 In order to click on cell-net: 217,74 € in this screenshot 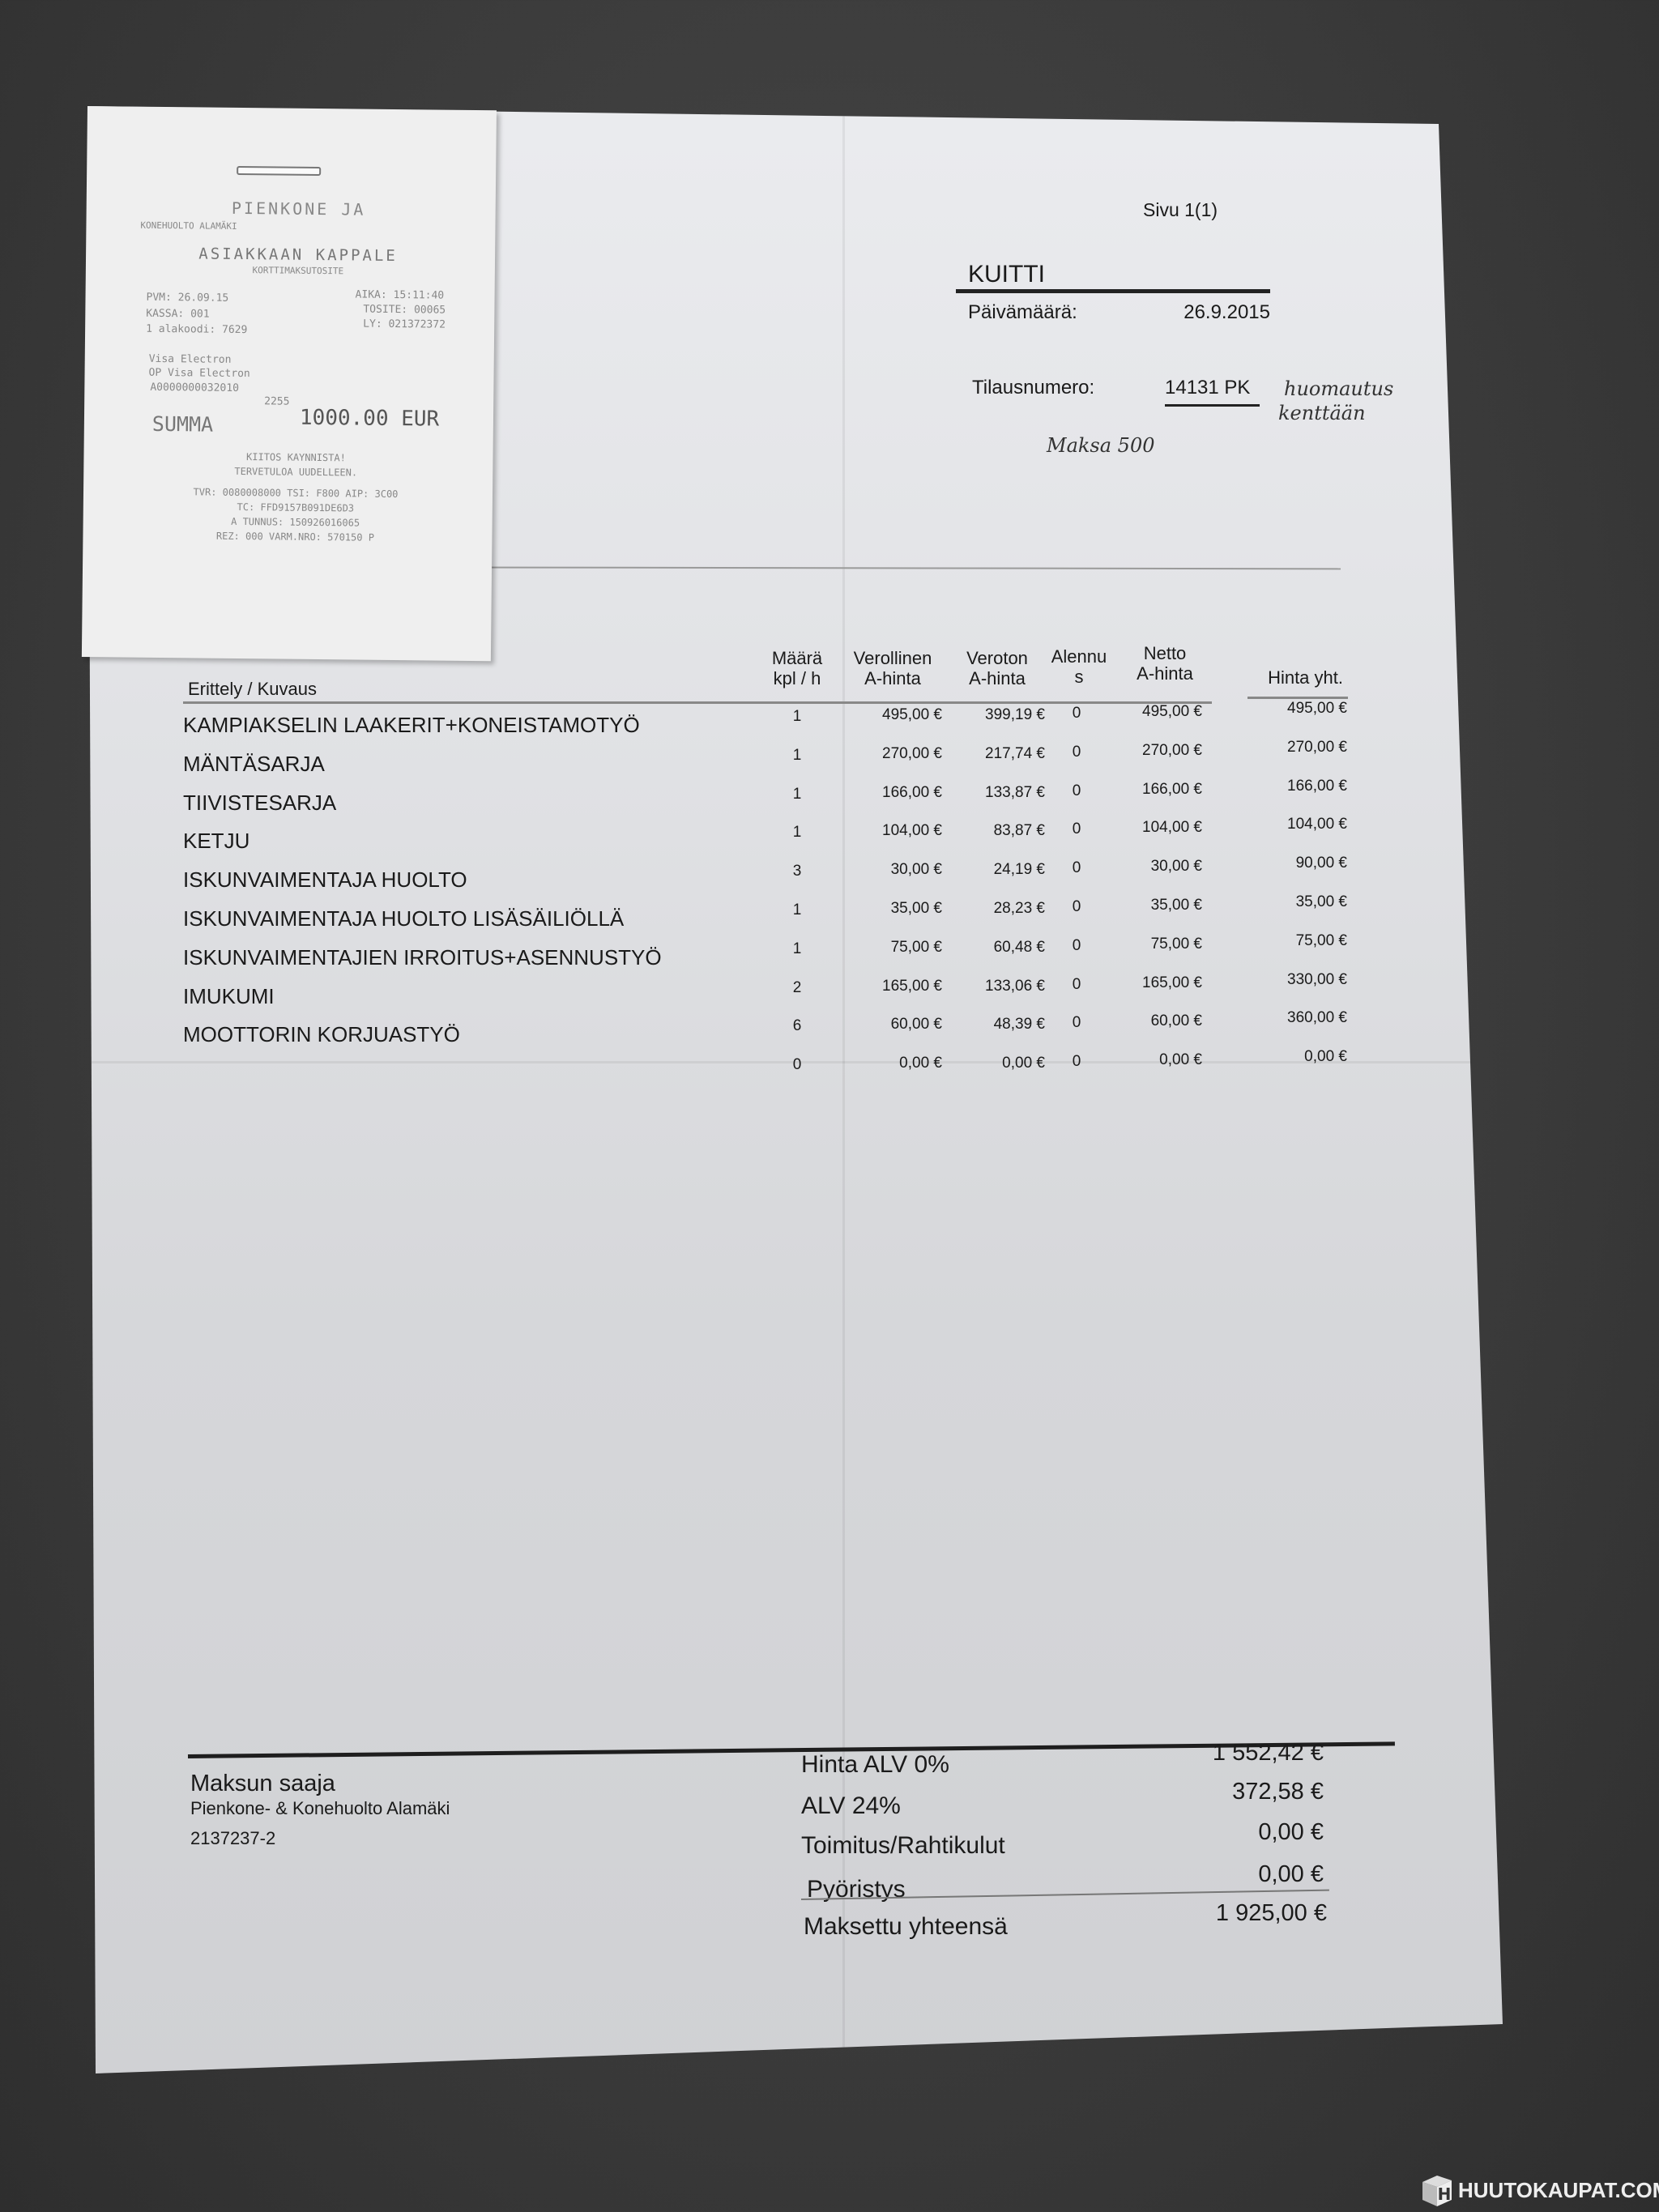, I will do `click(1015, 753)`.